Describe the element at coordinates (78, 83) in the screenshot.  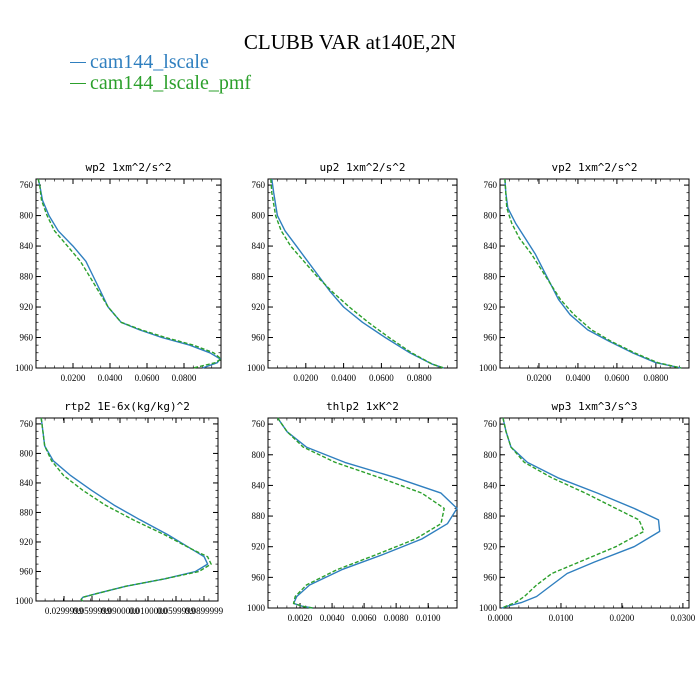
I see `legend-swatch-cam144-lscale-pmf` at that location.